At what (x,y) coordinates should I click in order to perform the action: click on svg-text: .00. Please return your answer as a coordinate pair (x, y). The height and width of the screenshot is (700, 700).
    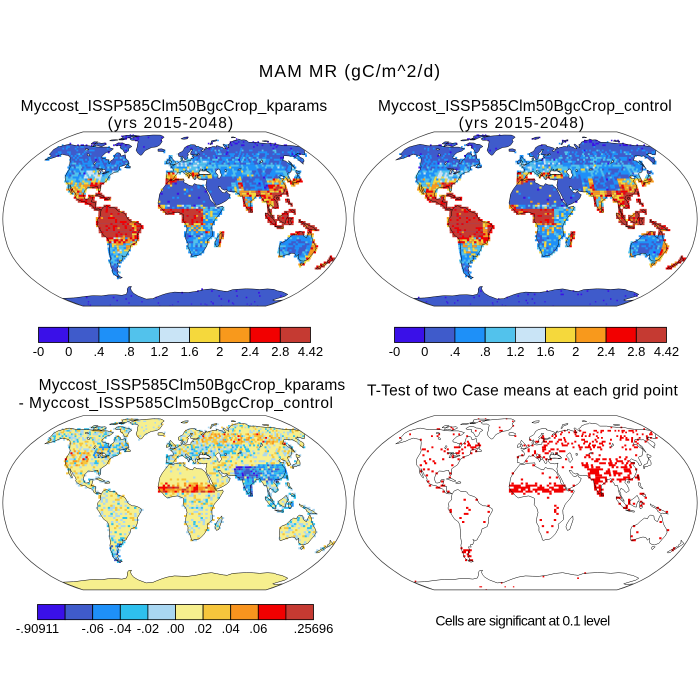
    Looking at the image, I should click on (175, 628).